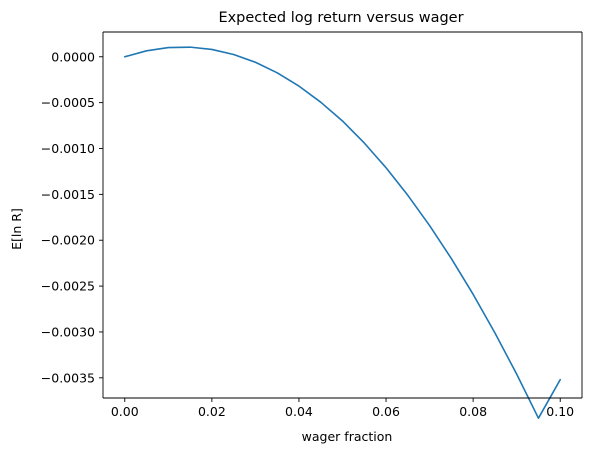 This screenshot has height=458, width=605. What do you see at coordinates (386, 411) in the screenshot?
I see `x-tick-label: 0.06` at bounding box center [386, 411].